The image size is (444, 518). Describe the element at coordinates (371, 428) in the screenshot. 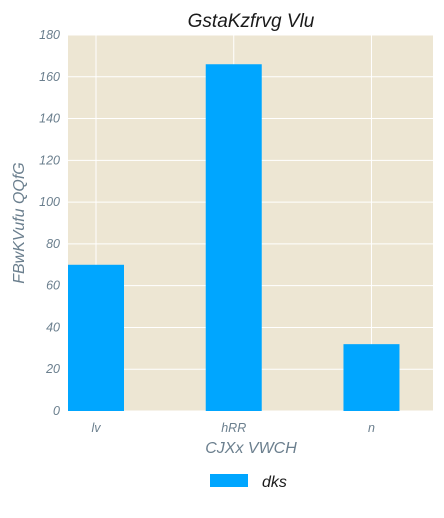

I see `x-tick-label: n` at that location.